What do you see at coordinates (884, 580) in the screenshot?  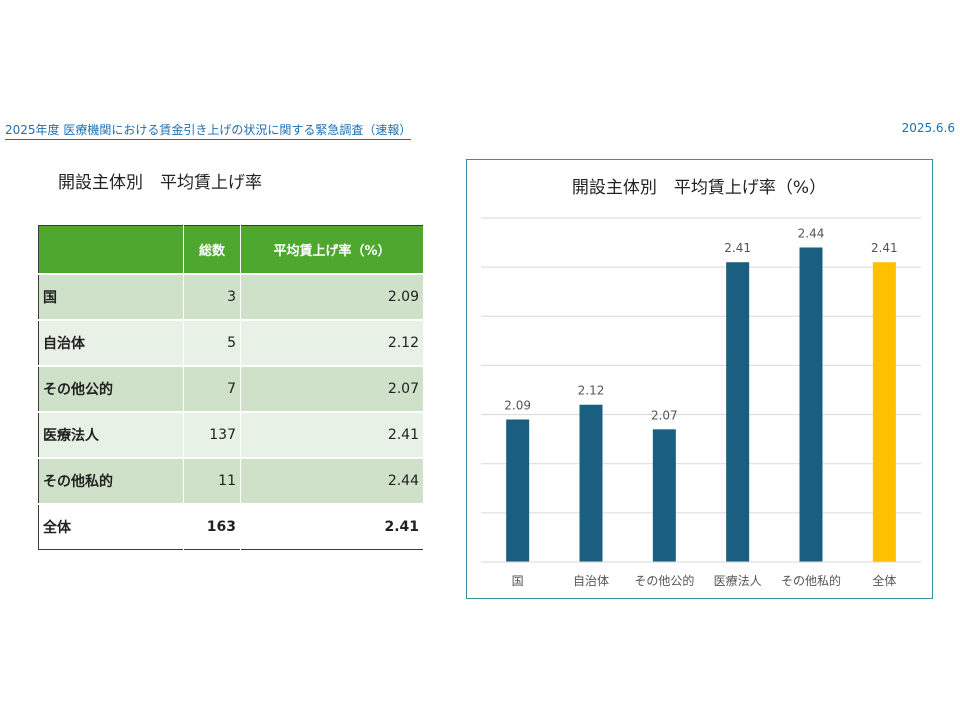 I see `x-tick-label: 全体` at bounding box center [884, 580].